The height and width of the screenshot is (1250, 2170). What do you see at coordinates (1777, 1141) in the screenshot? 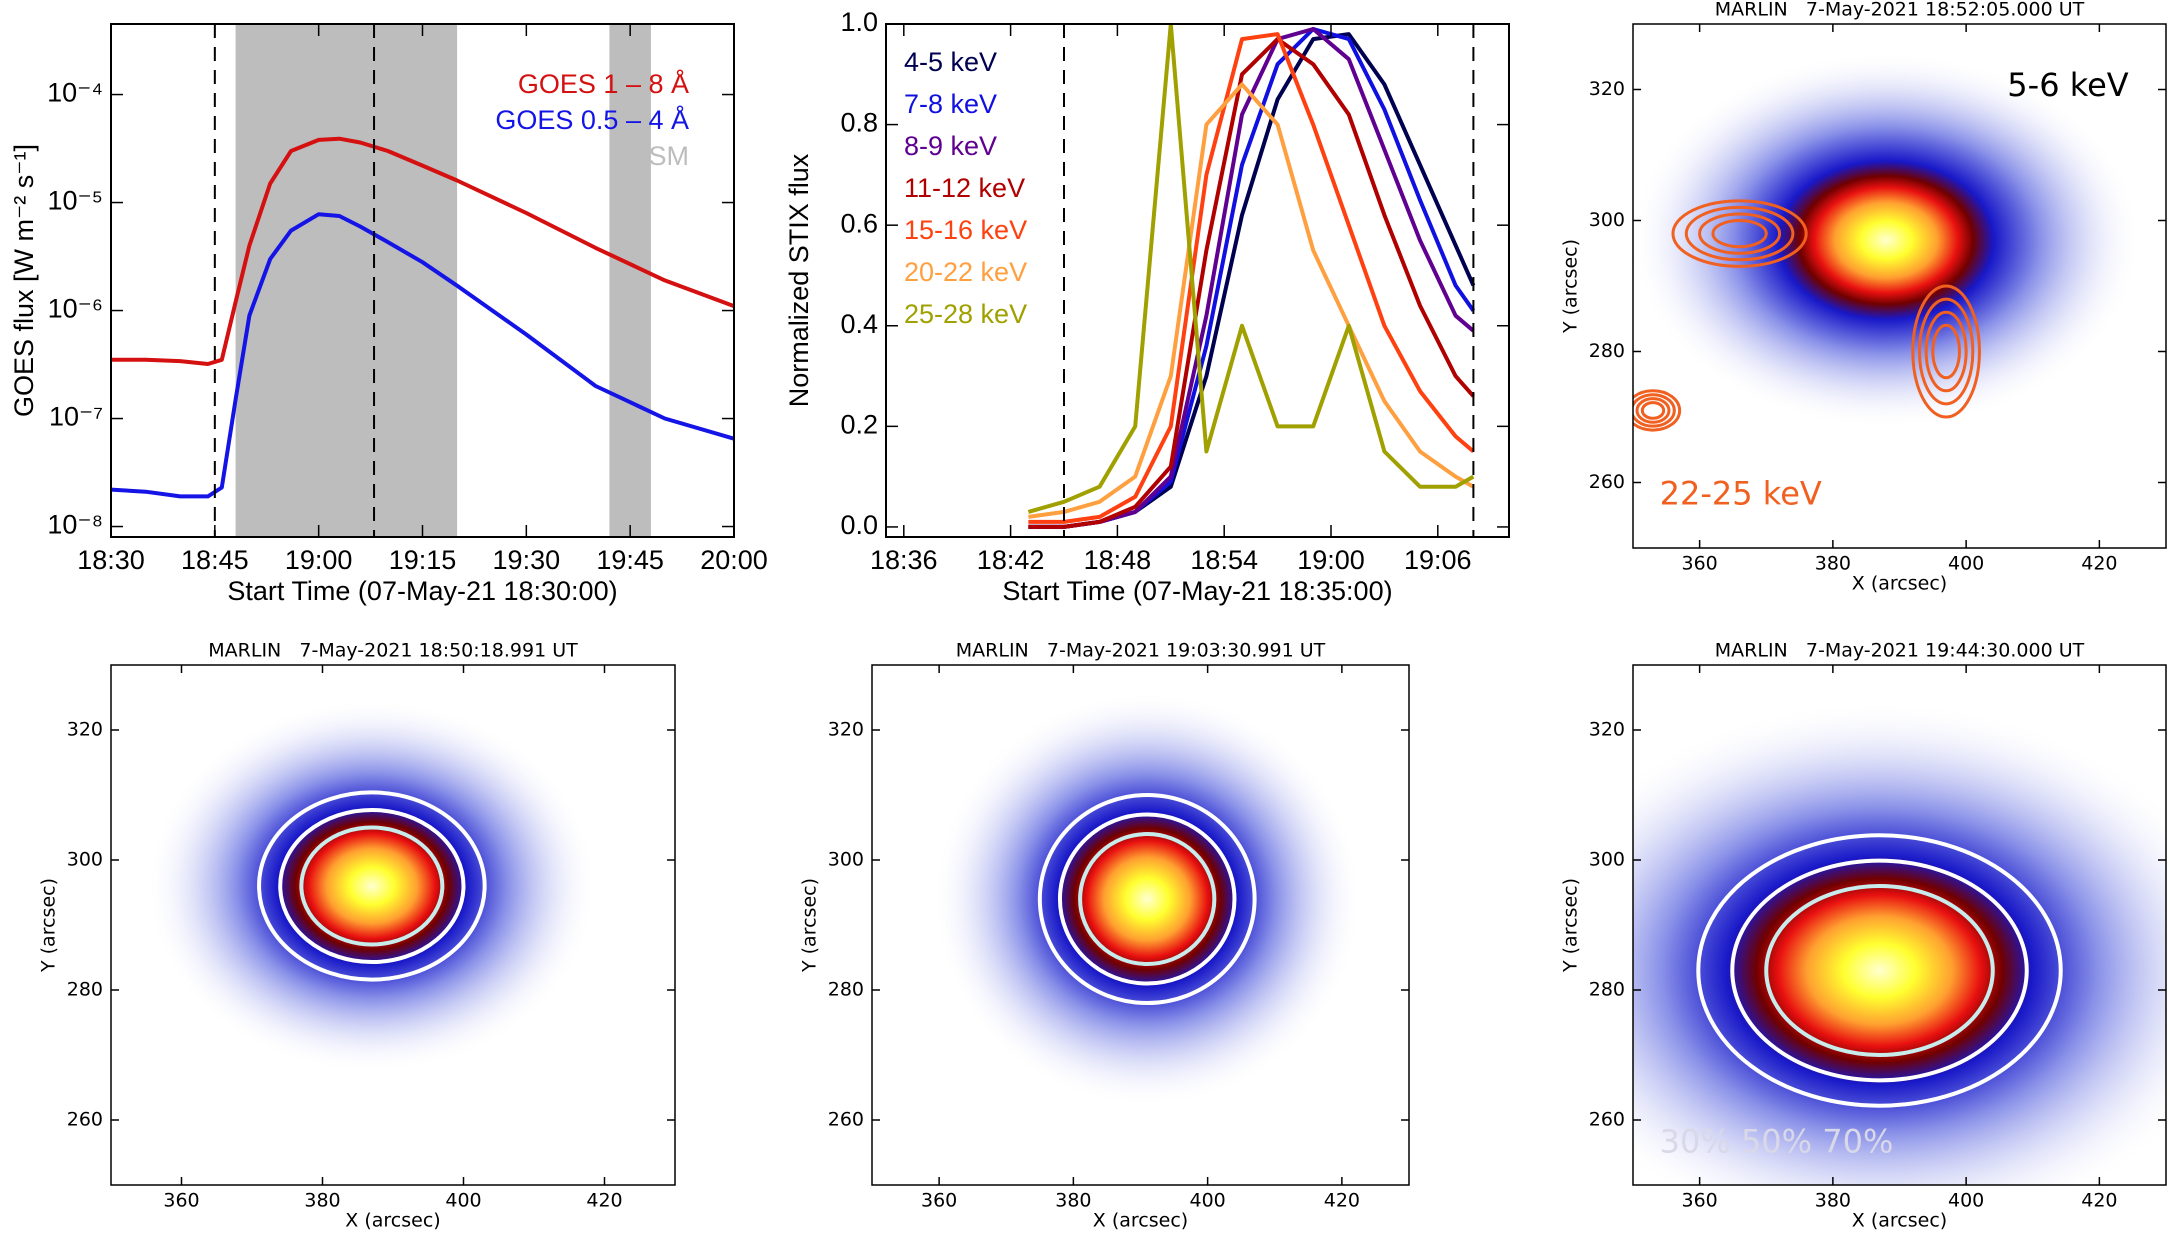
I see `annotation: 30% 50% 70%` at bounding box center [1777, 1141].